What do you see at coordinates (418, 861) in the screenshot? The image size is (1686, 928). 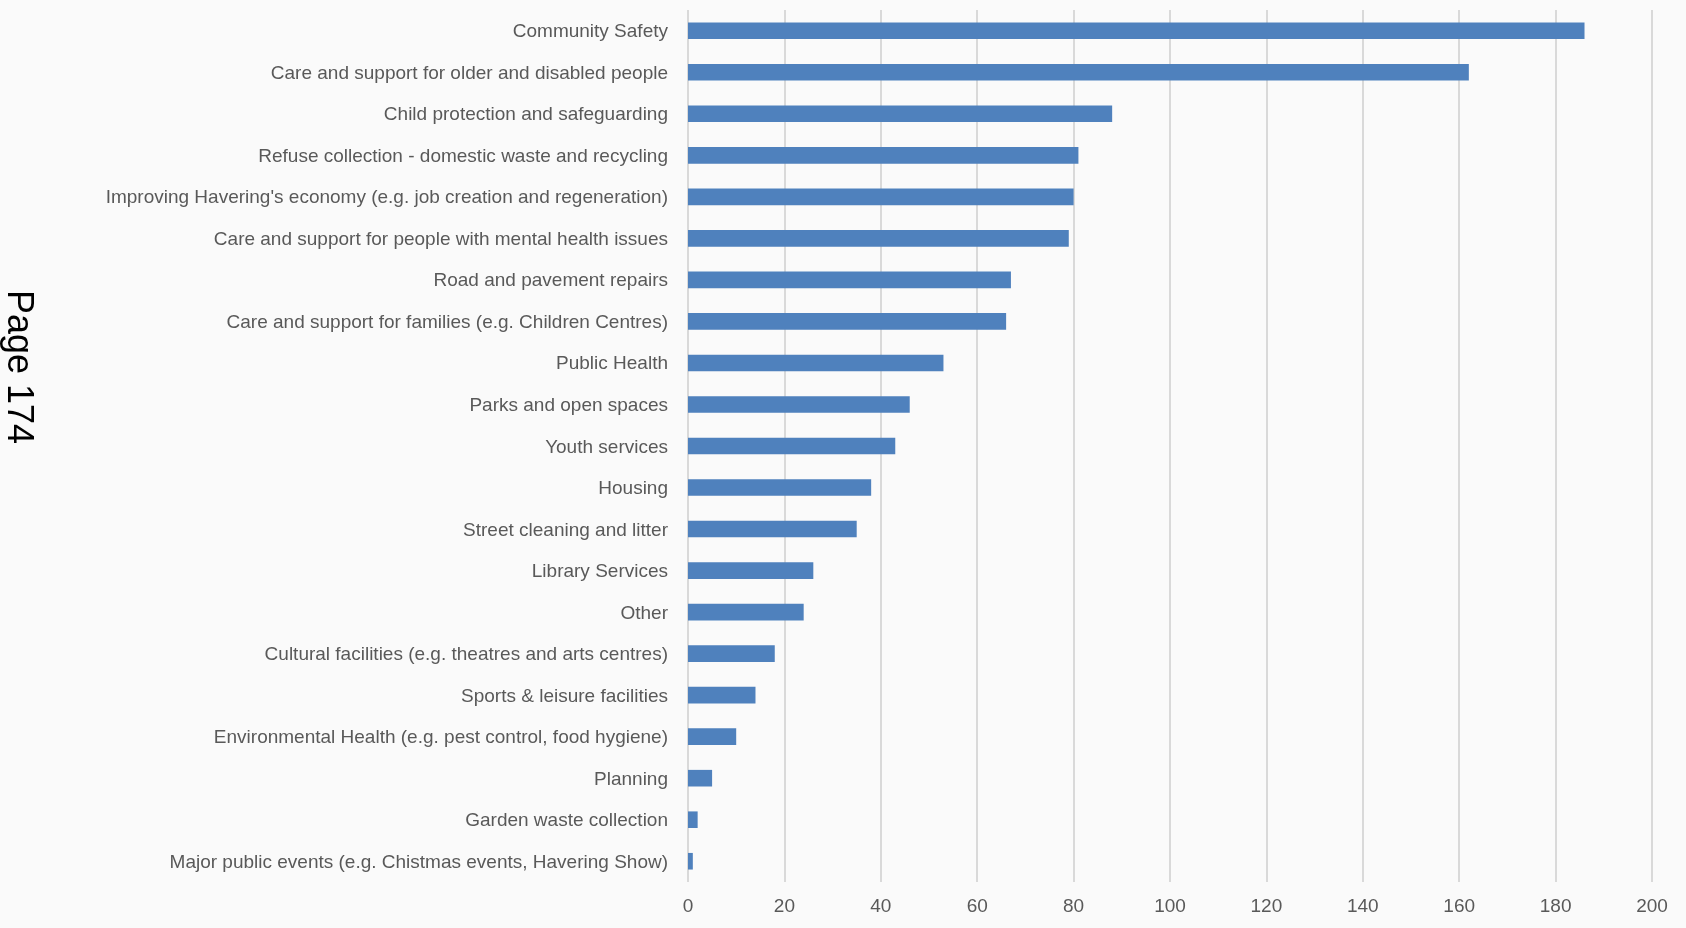 I see `y-tick-label: Major public events (e.g. Chistmas events, Havering Show)` at bounding box center [418, 861].